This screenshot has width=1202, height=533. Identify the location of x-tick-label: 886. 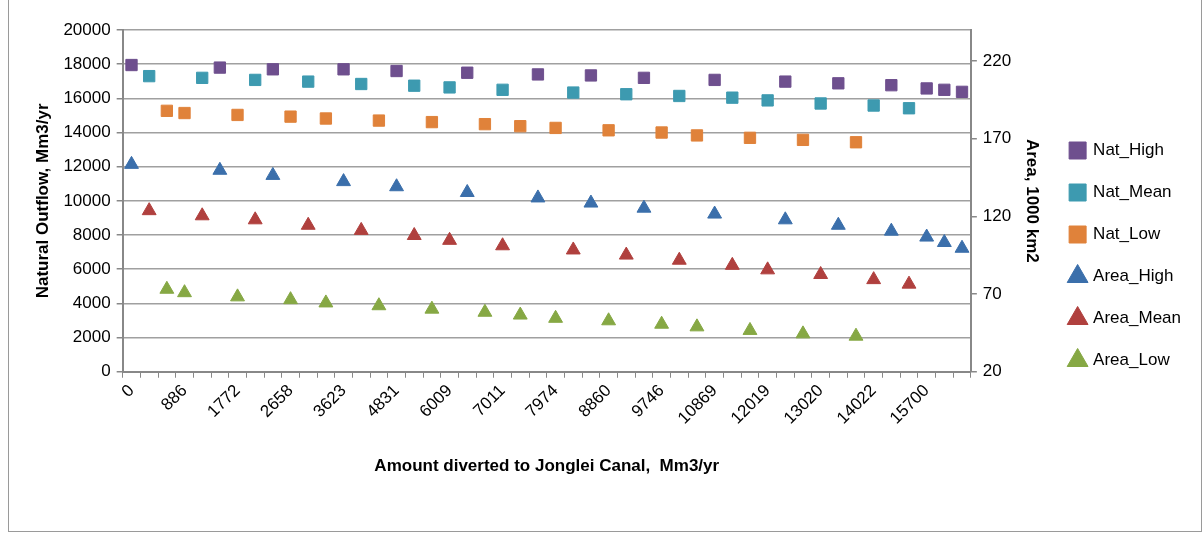
(174, 397).